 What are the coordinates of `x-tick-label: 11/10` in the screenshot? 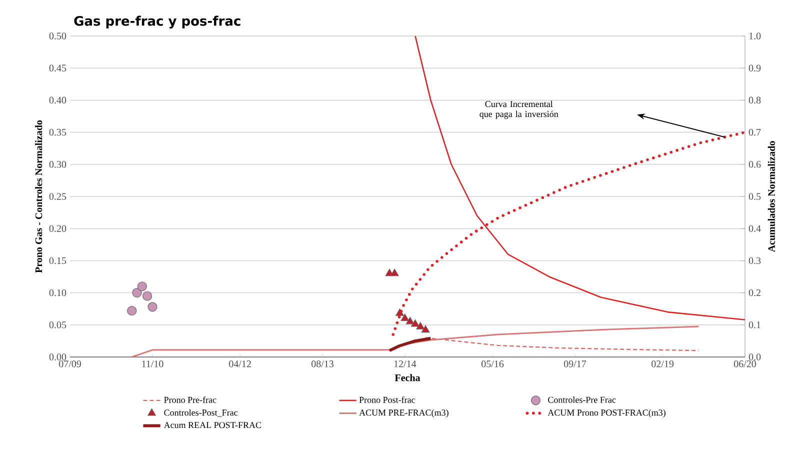 It's located at (153, 364).